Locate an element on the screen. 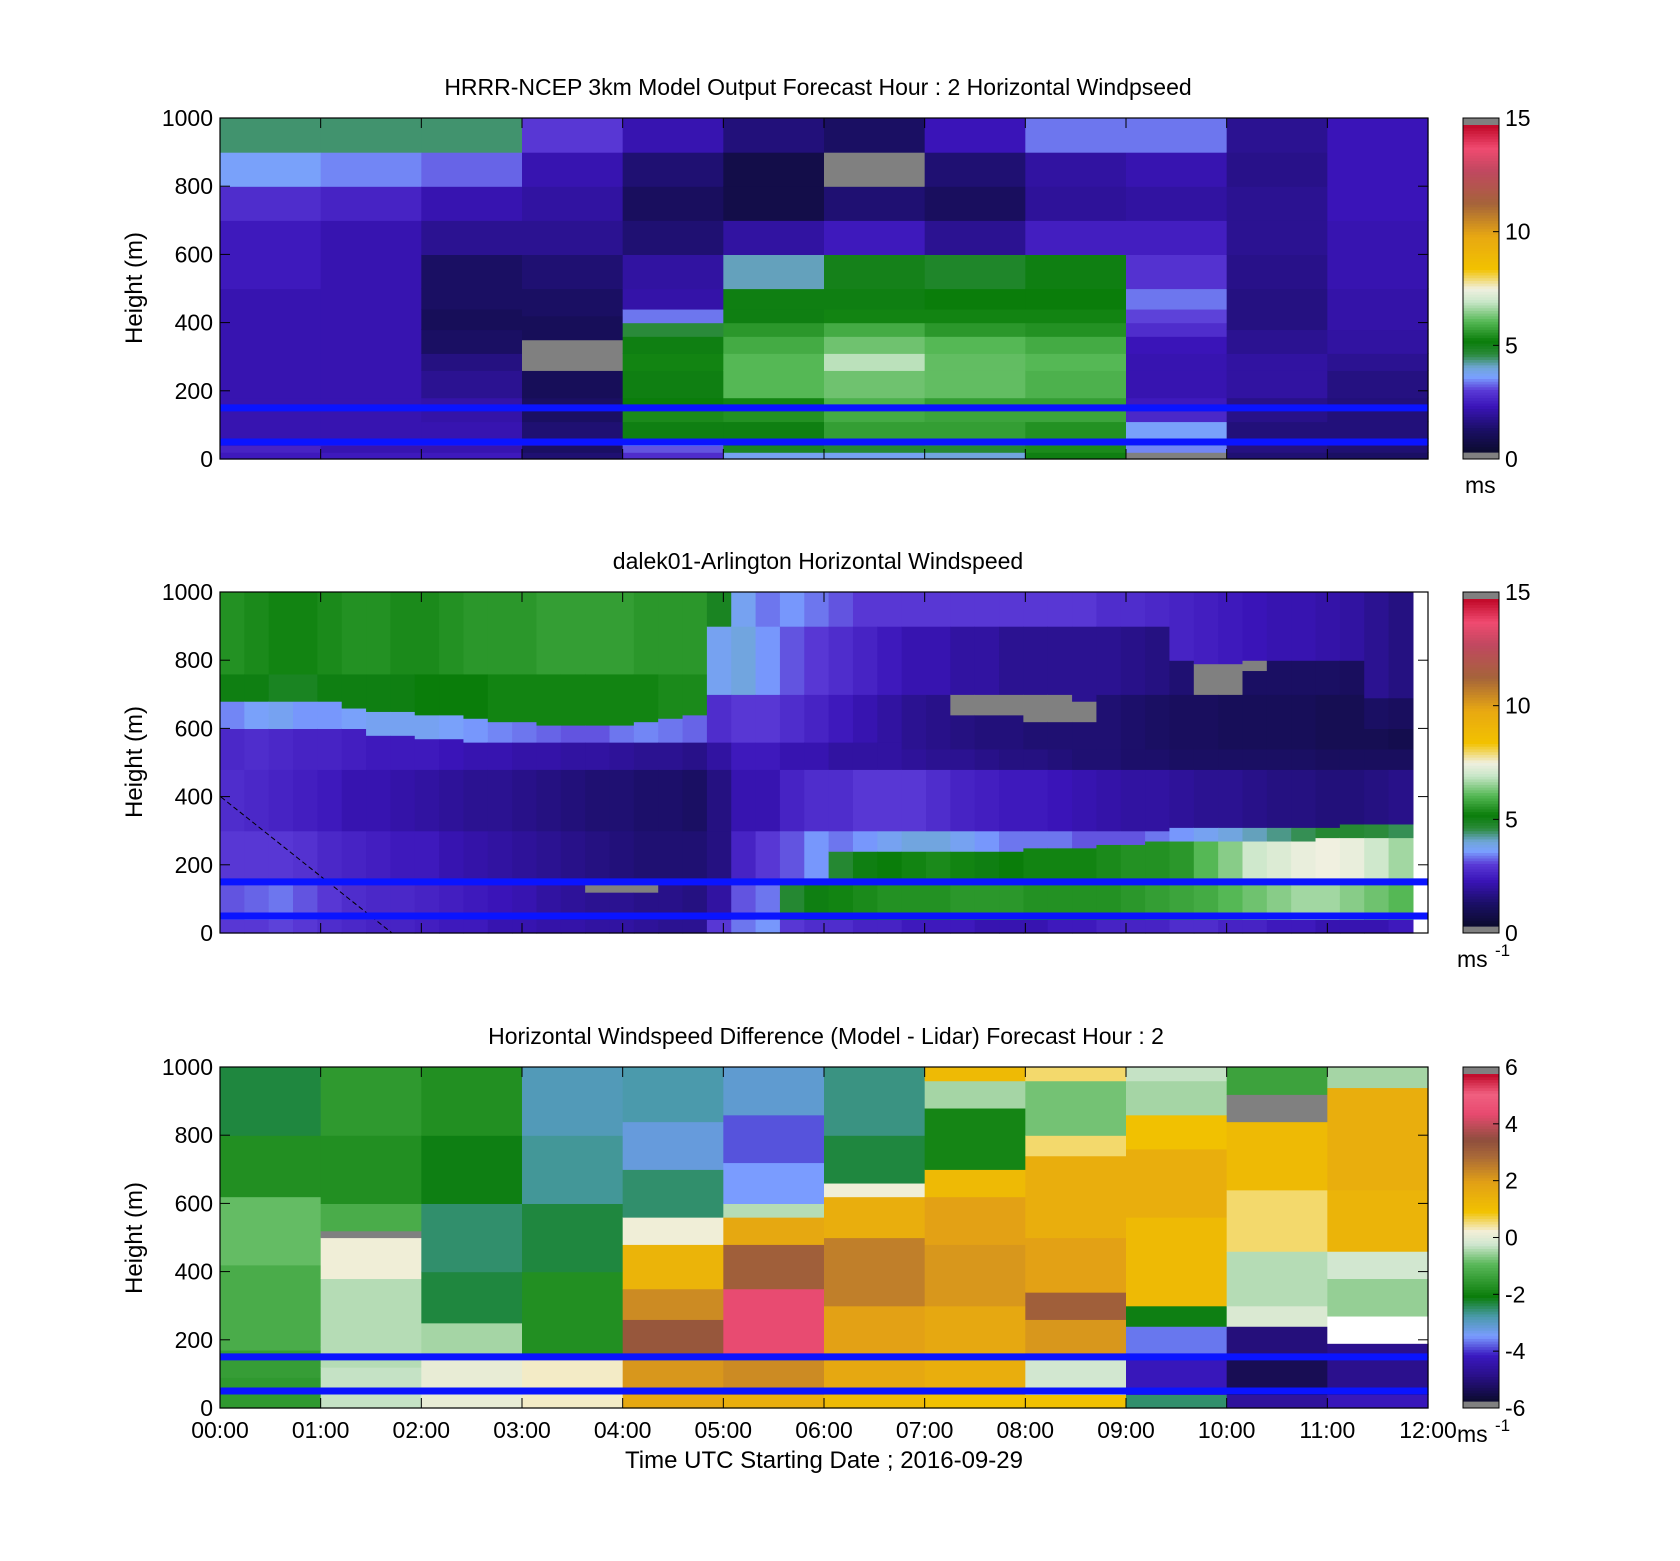  cell-c2-r7 is located at coordinates (472, 341).